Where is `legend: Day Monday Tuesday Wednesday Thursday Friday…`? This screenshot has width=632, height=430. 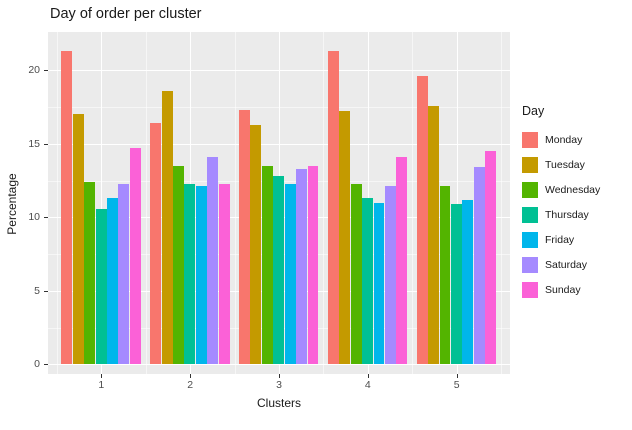 legend: Day Monday Tuesday Wednesday Thursday Friday… is located at coordinates (574, 203).